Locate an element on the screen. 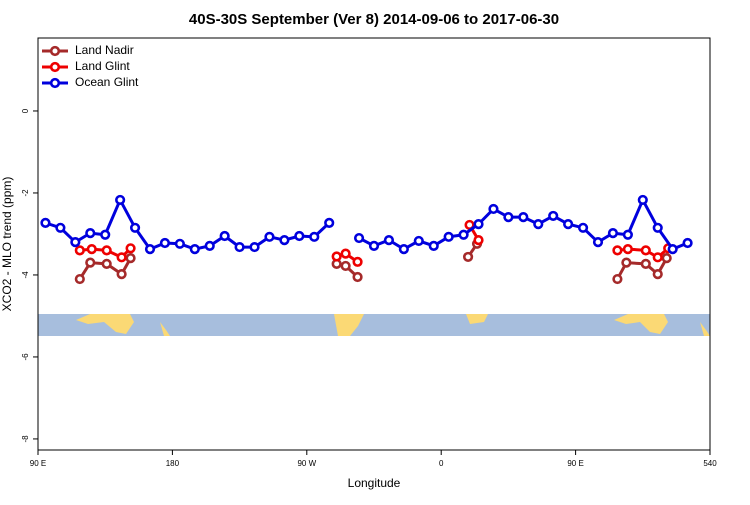 The image size is (750, 505). x-tick-label: 540 is located at coordinates (710, 463).